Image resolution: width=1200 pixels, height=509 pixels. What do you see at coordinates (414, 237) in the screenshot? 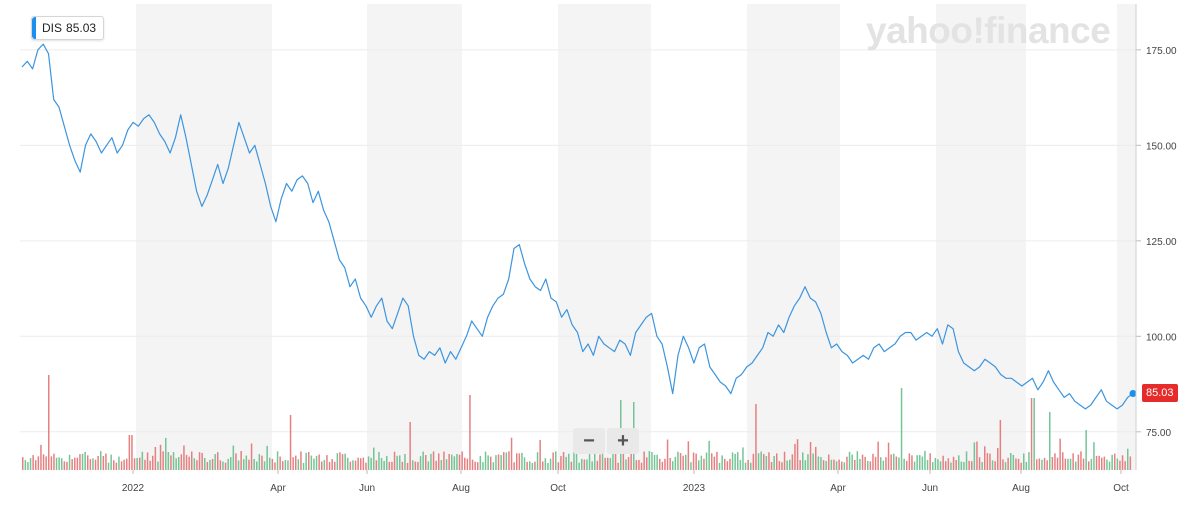
I see `month-band` at bounding box center [414, 237].